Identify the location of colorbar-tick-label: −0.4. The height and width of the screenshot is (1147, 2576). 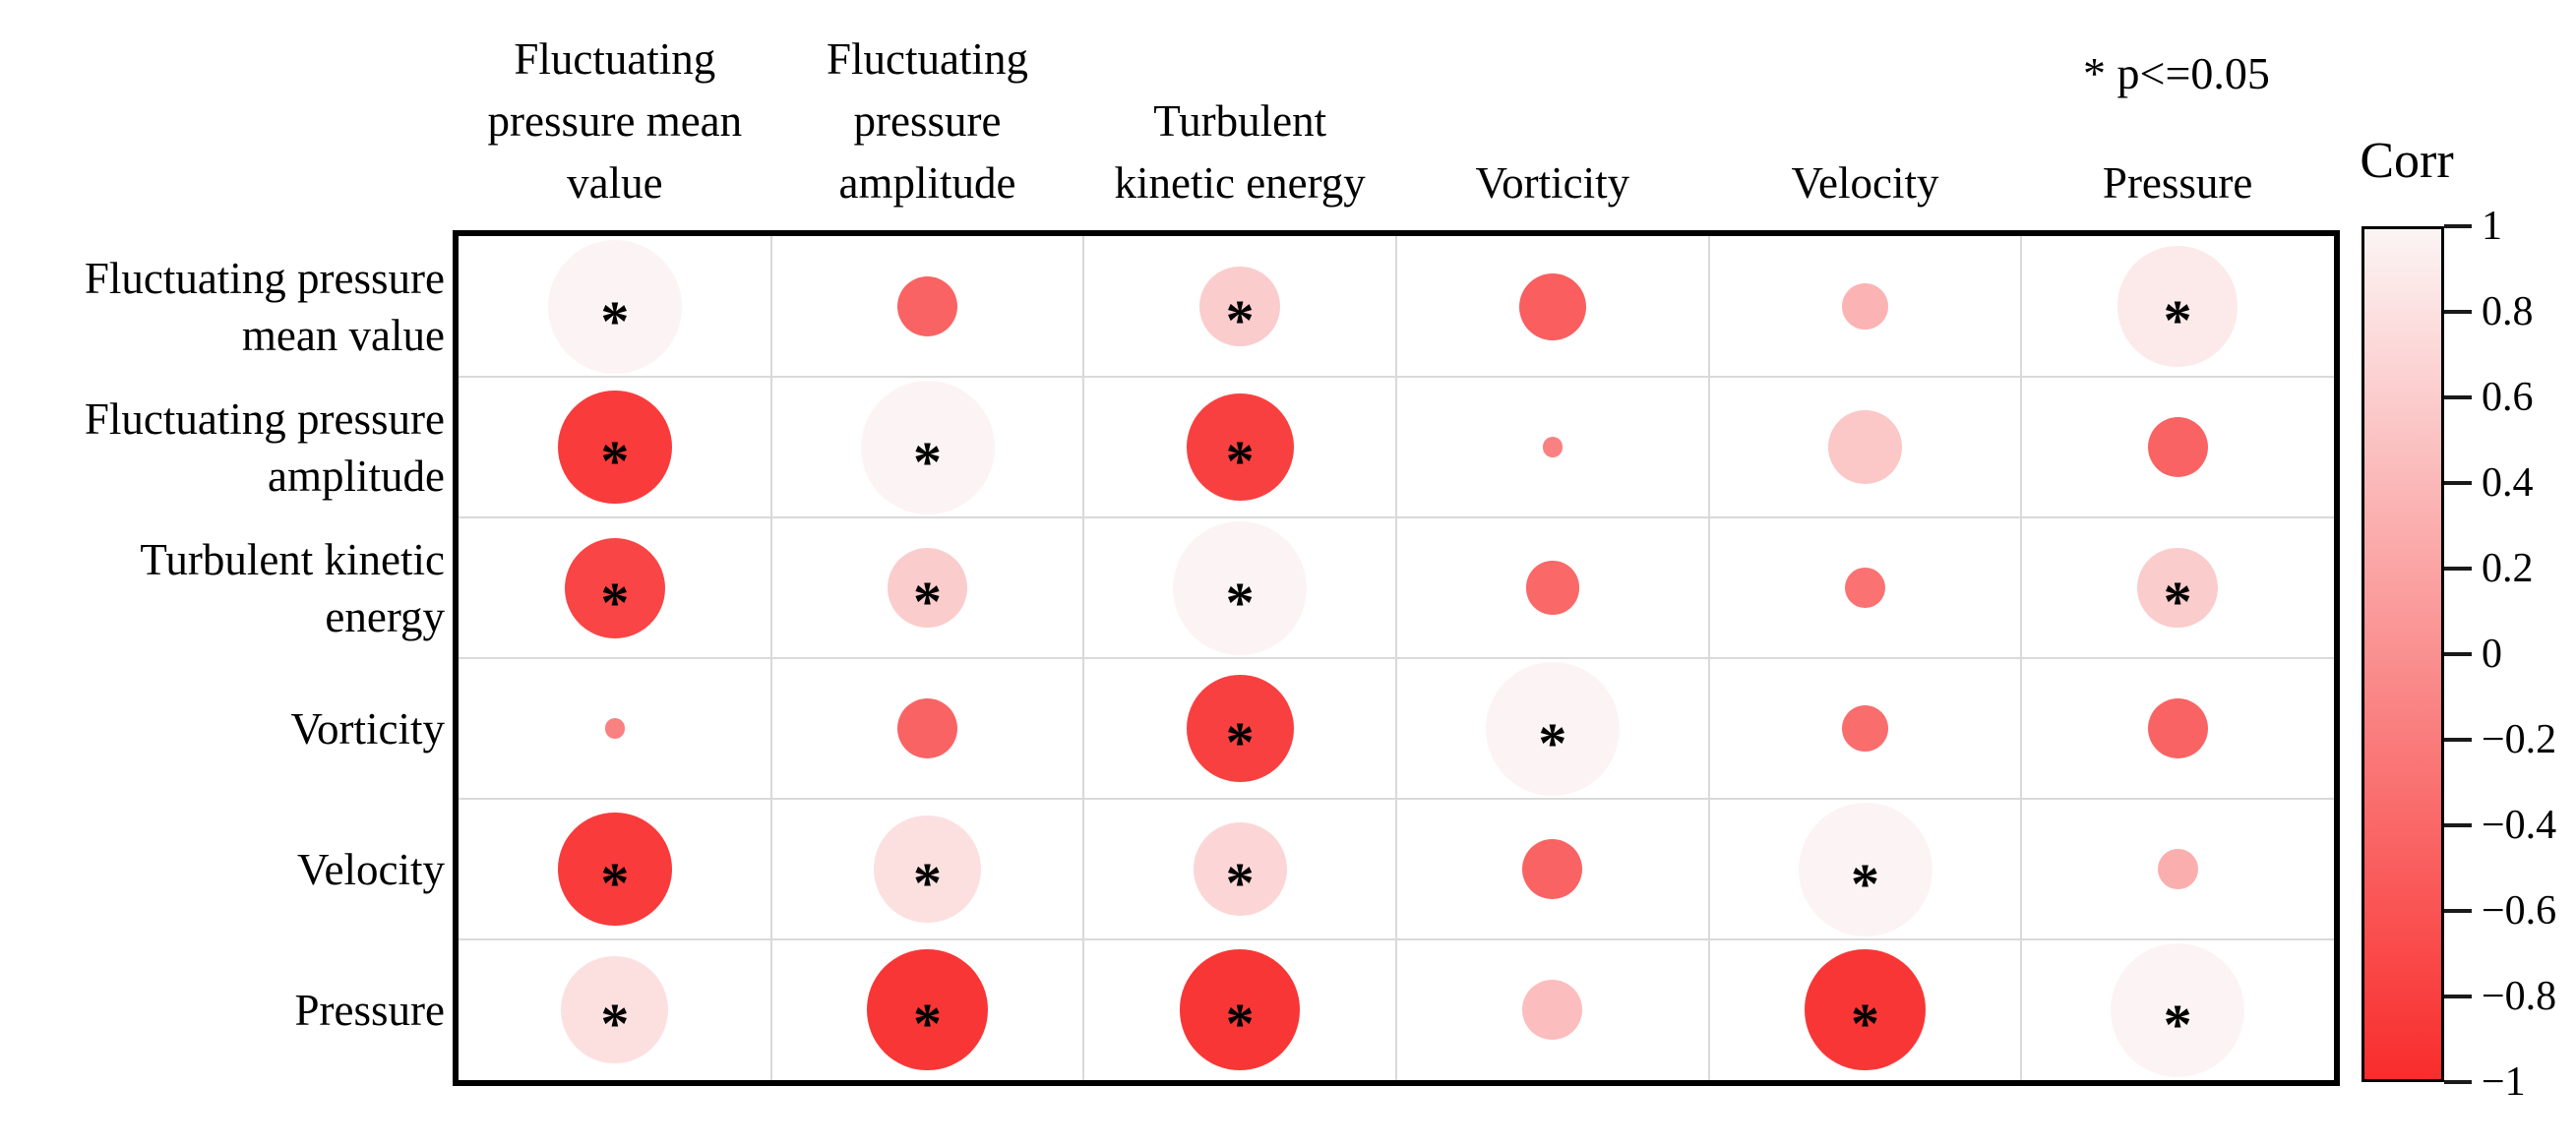
(2519, 825).